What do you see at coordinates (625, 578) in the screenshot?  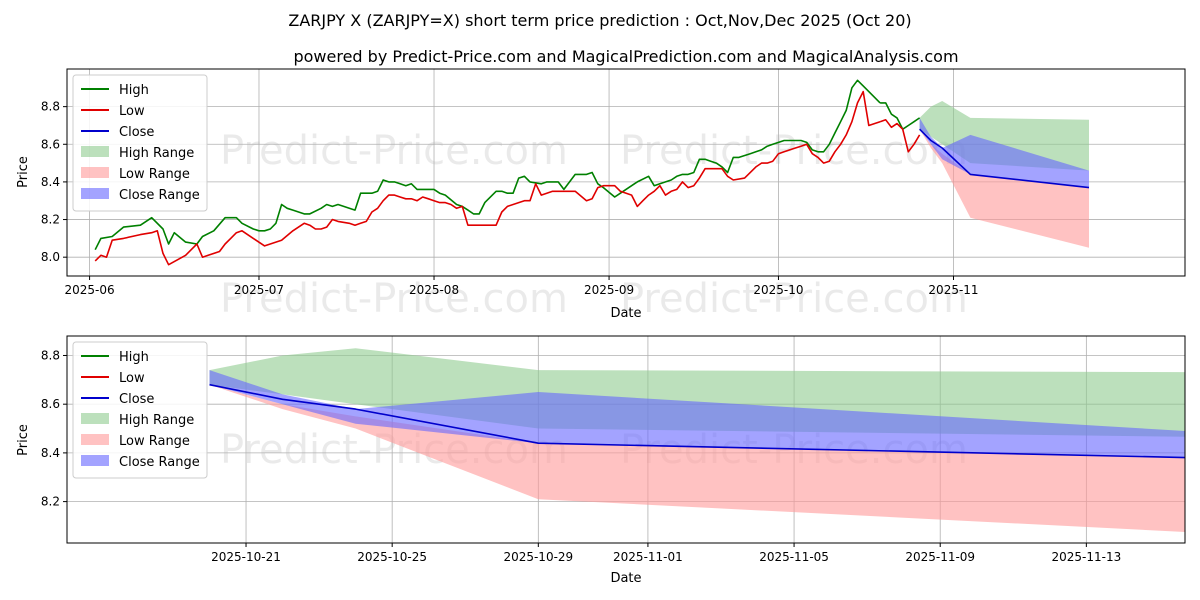 I see `bottom-x-axis-label: Date` at bounding box center [625, 578].